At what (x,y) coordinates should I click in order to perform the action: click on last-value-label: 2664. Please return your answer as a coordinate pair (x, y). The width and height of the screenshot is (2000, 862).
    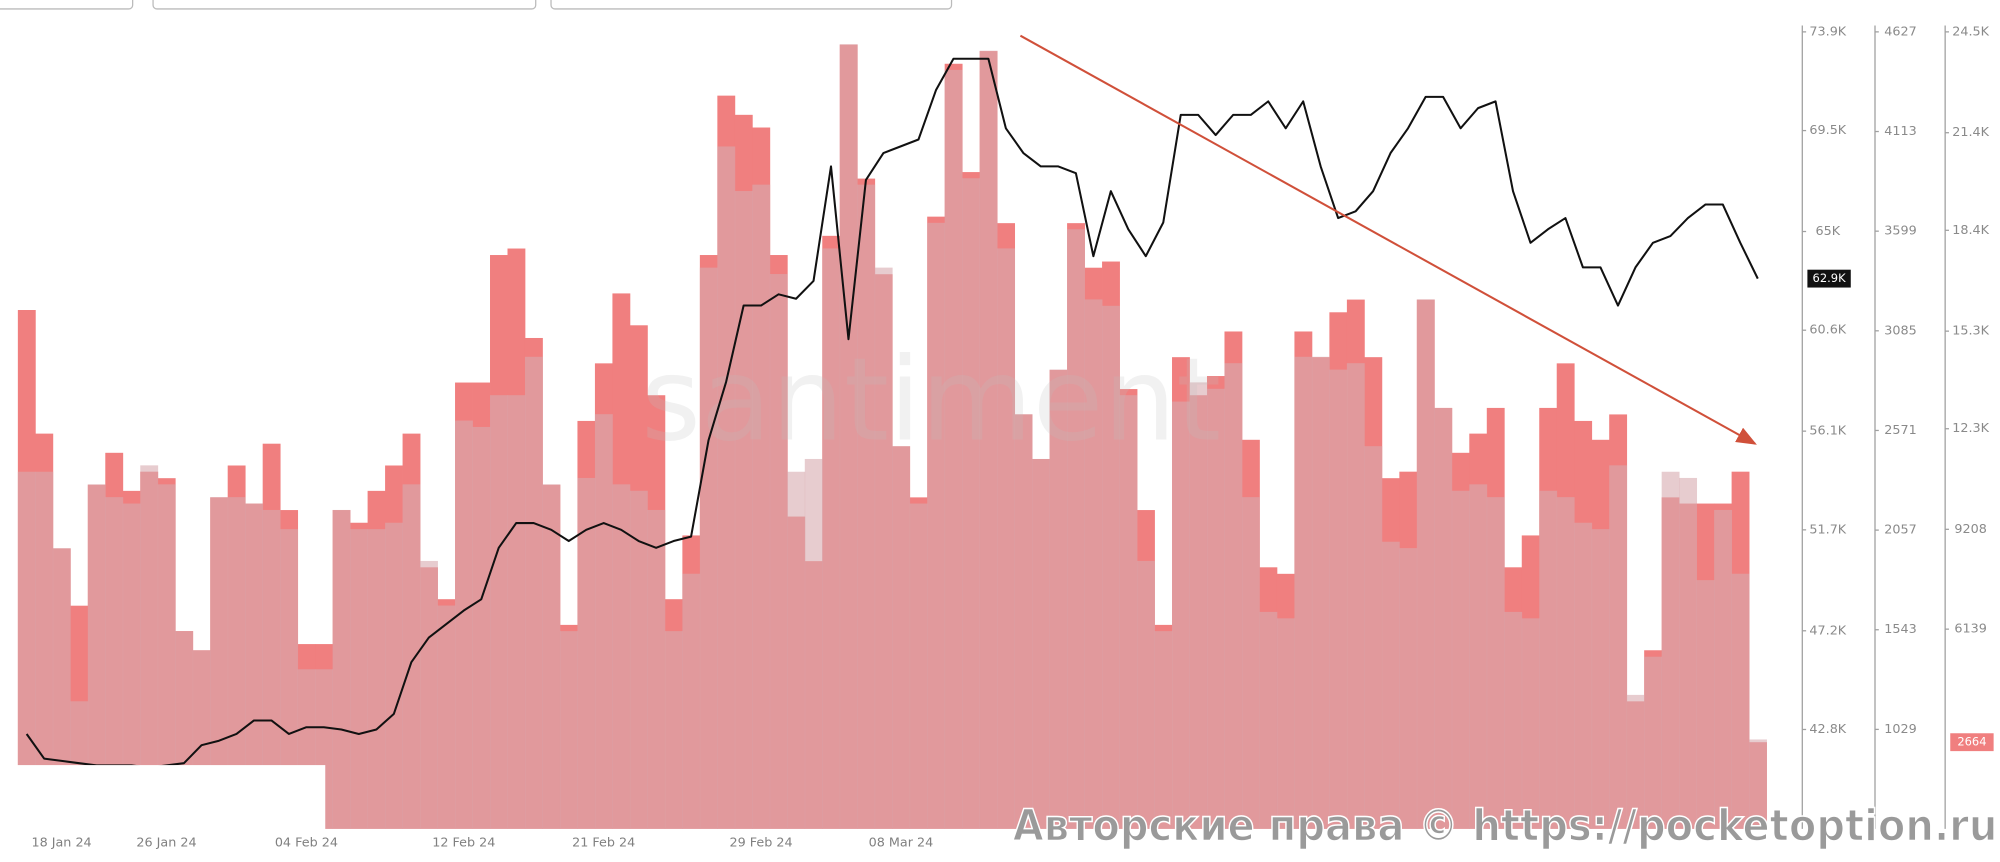
    Looking at the image, I should click on (1971, 742).